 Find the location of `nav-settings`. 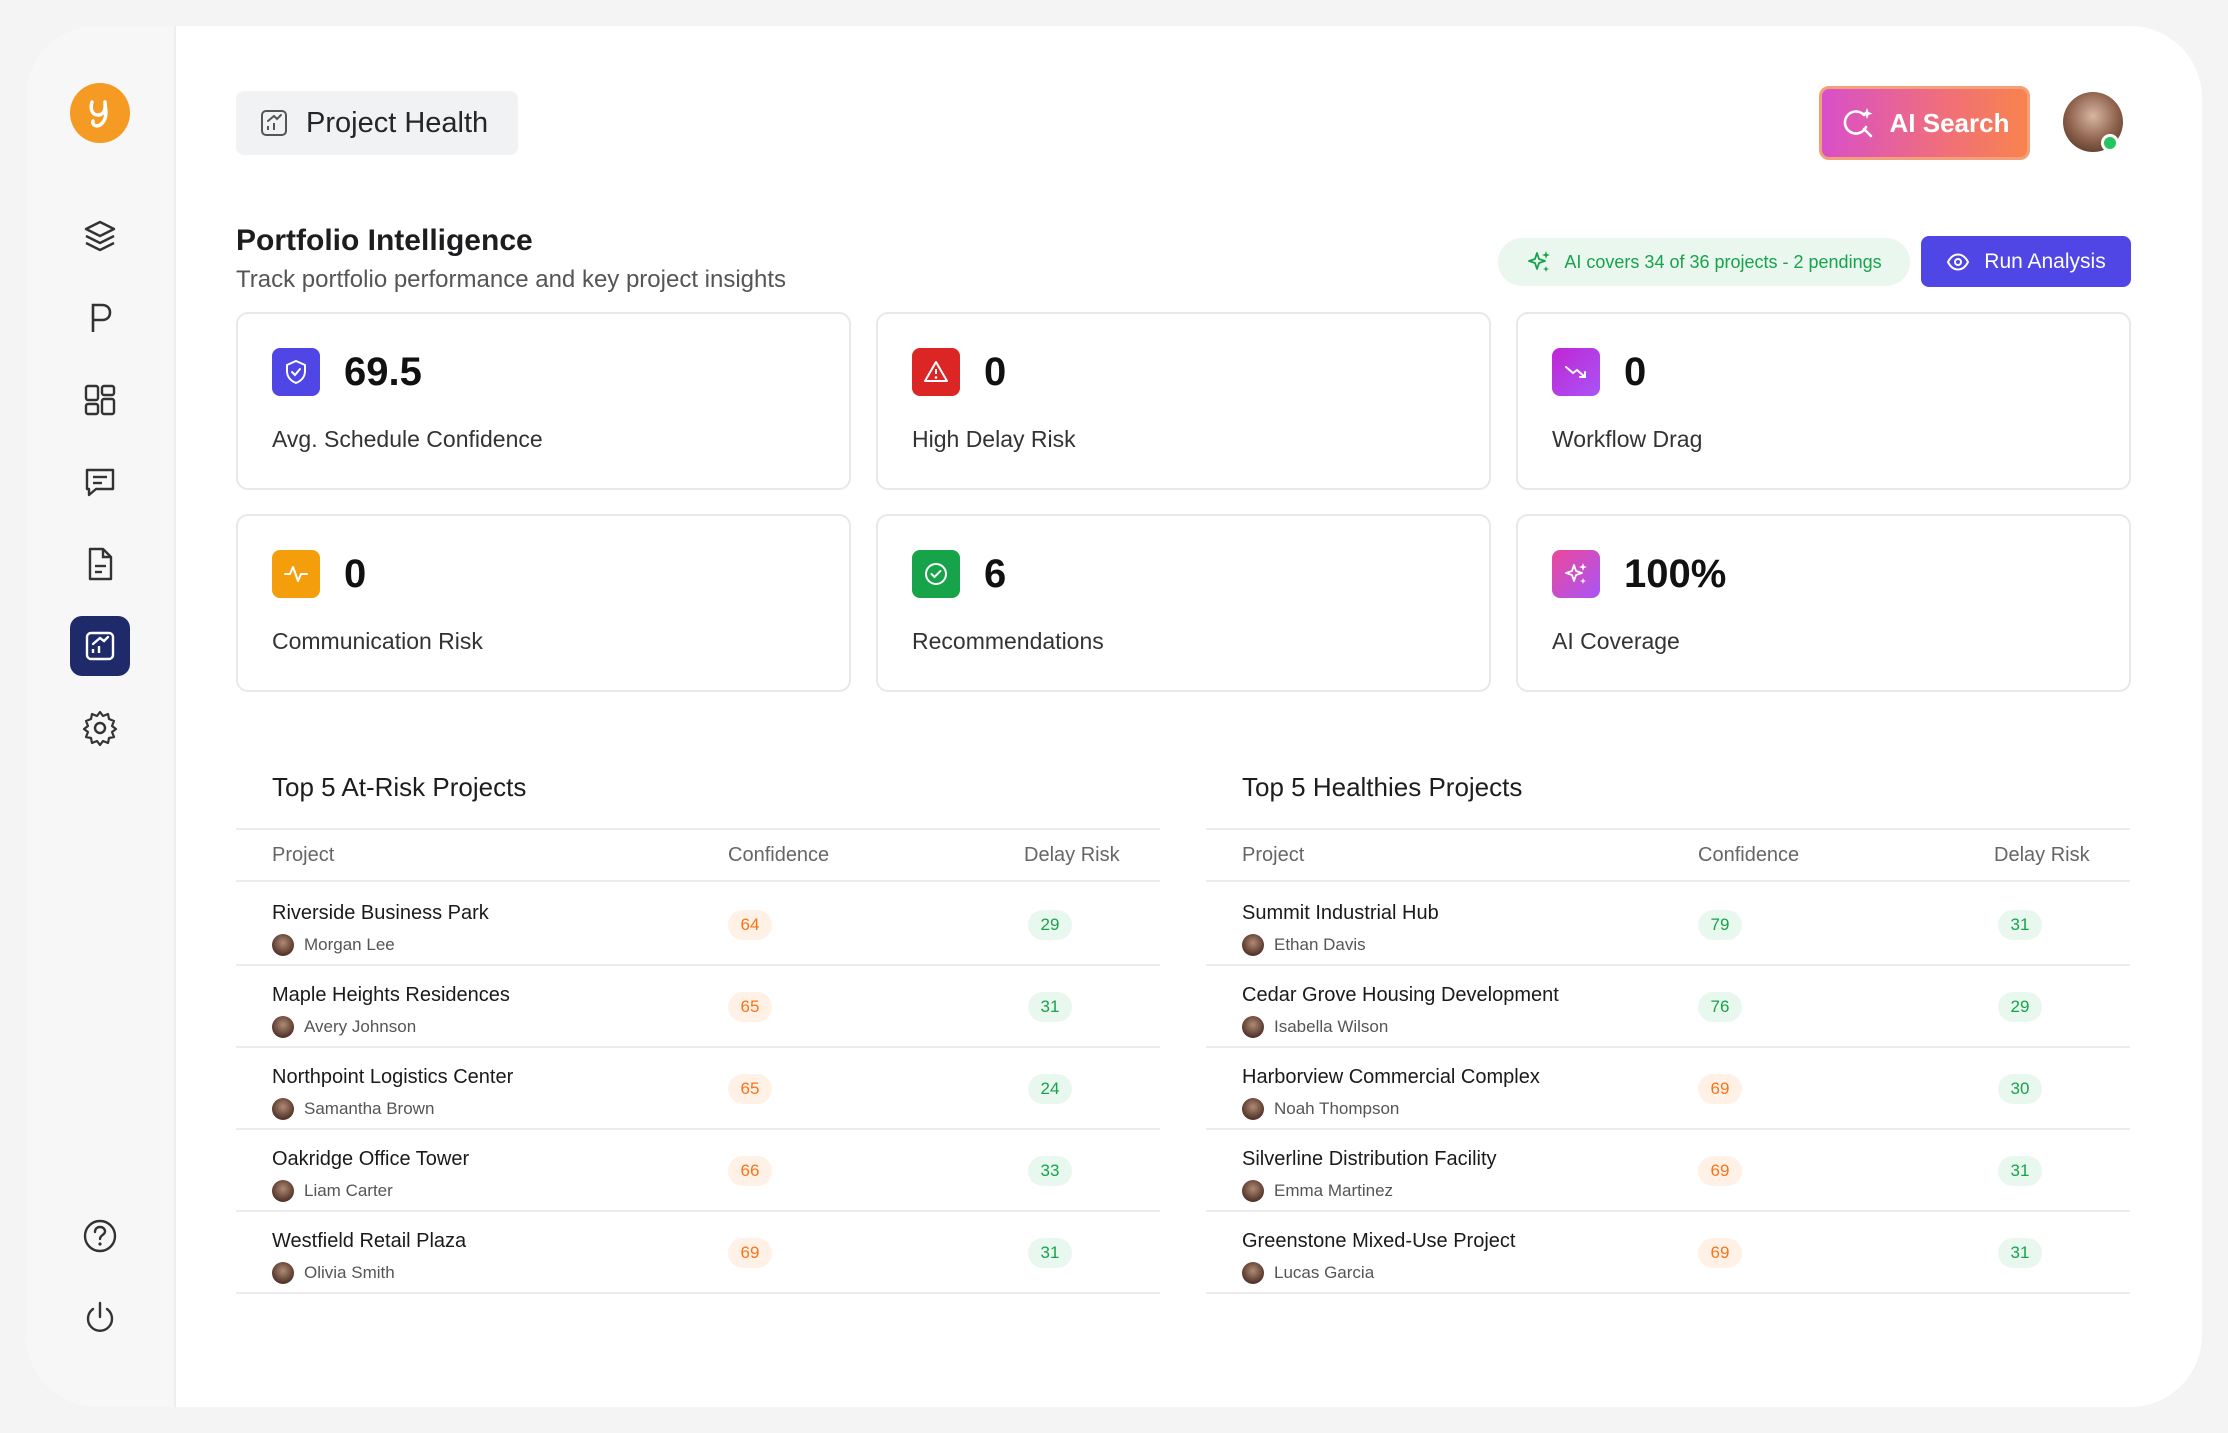

nav-settings is located at coordinates (100, 728).